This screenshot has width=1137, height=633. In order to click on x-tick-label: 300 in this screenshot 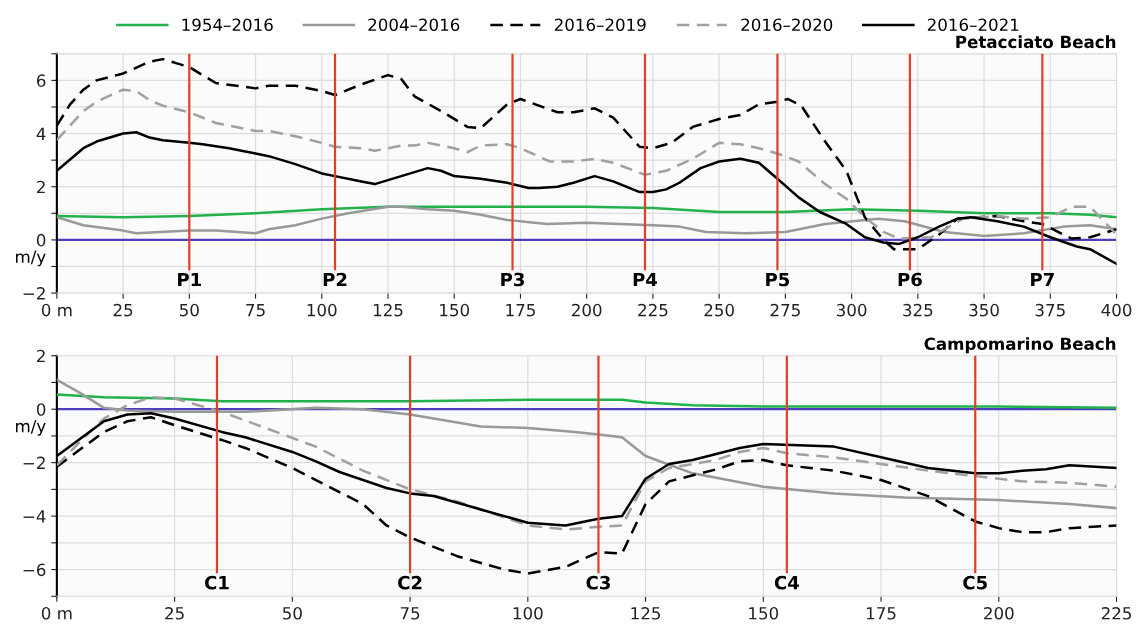, I will do `click(851, 310)`.